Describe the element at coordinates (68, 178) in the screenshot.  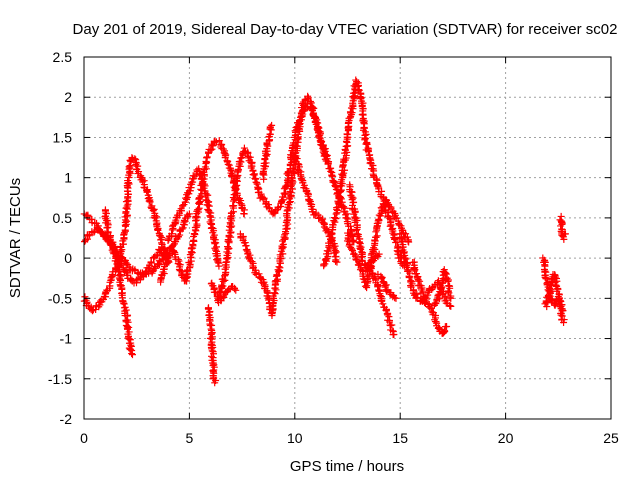
I see `y-tick-label: 1` at that location.